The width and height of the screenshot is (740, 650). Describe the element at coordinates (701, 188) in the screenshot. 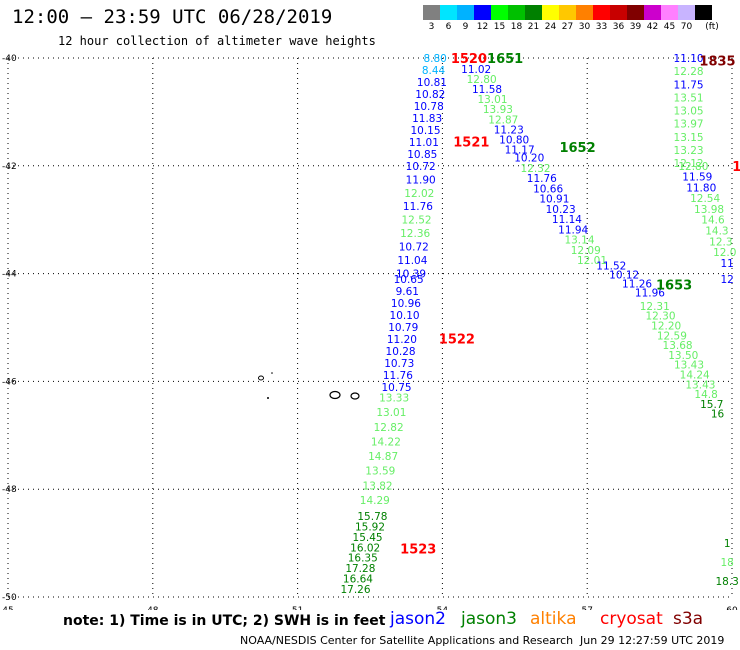

I see `jason3-wave-height-value: 11.80` at that location.